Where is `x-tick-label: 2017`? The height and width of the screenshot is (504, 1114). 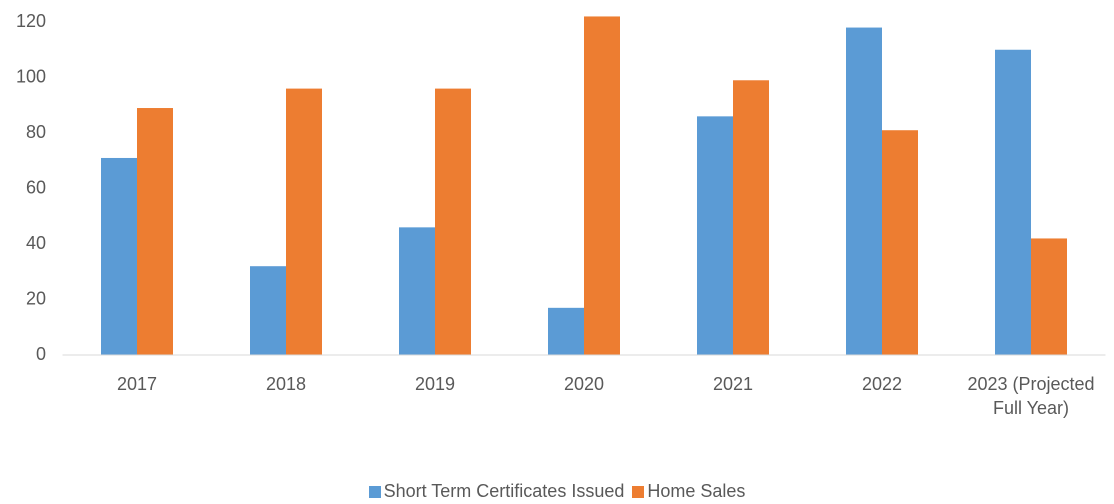 x-tick-label: 2017 is located at coordinates (137, 384).